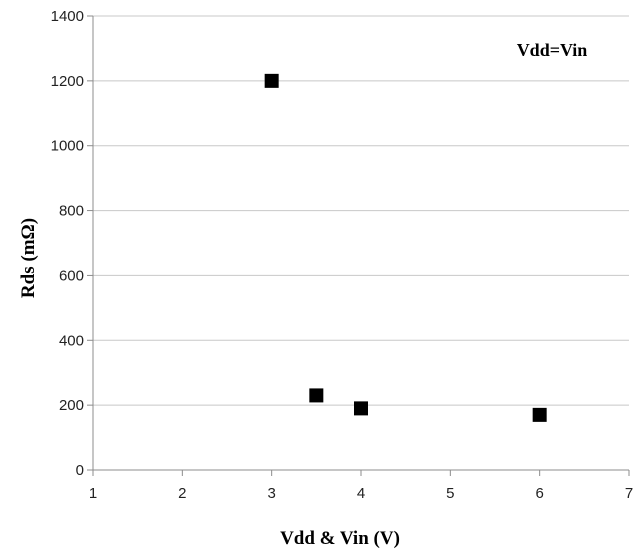 The height and width of the screenshot is (557, 637). I want to click on y-tick-label: 600, so click(71, 275).